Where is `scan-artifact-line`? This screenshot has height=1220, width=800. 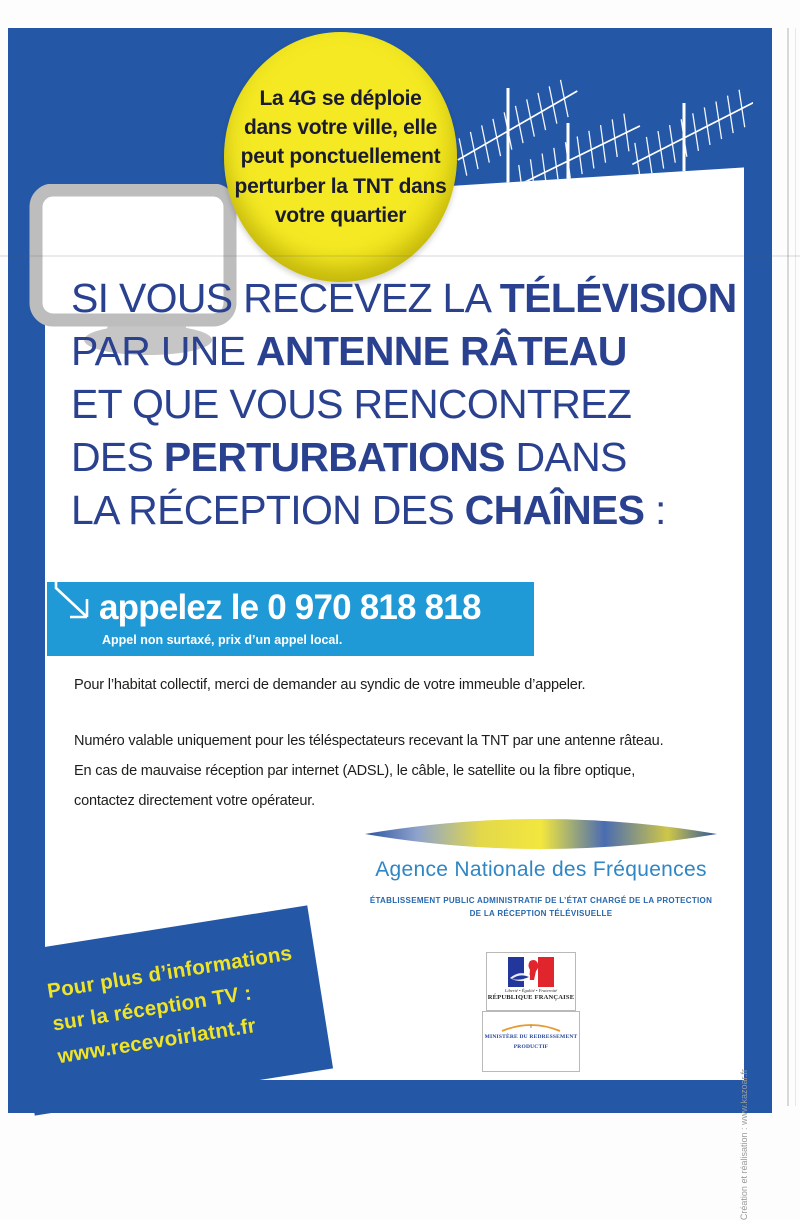
scan-artifact-line is located at coordinates (400, 256).